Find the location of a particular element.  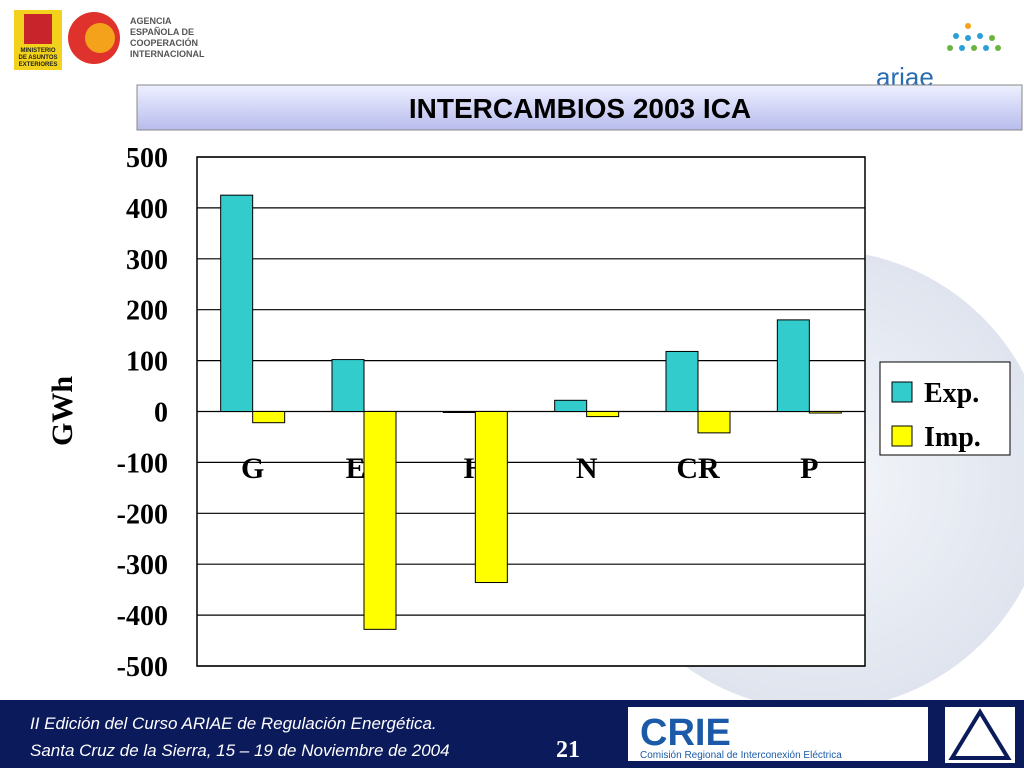

agency-text: ESPAÑOLA DE is located at coordinates (162, 32).